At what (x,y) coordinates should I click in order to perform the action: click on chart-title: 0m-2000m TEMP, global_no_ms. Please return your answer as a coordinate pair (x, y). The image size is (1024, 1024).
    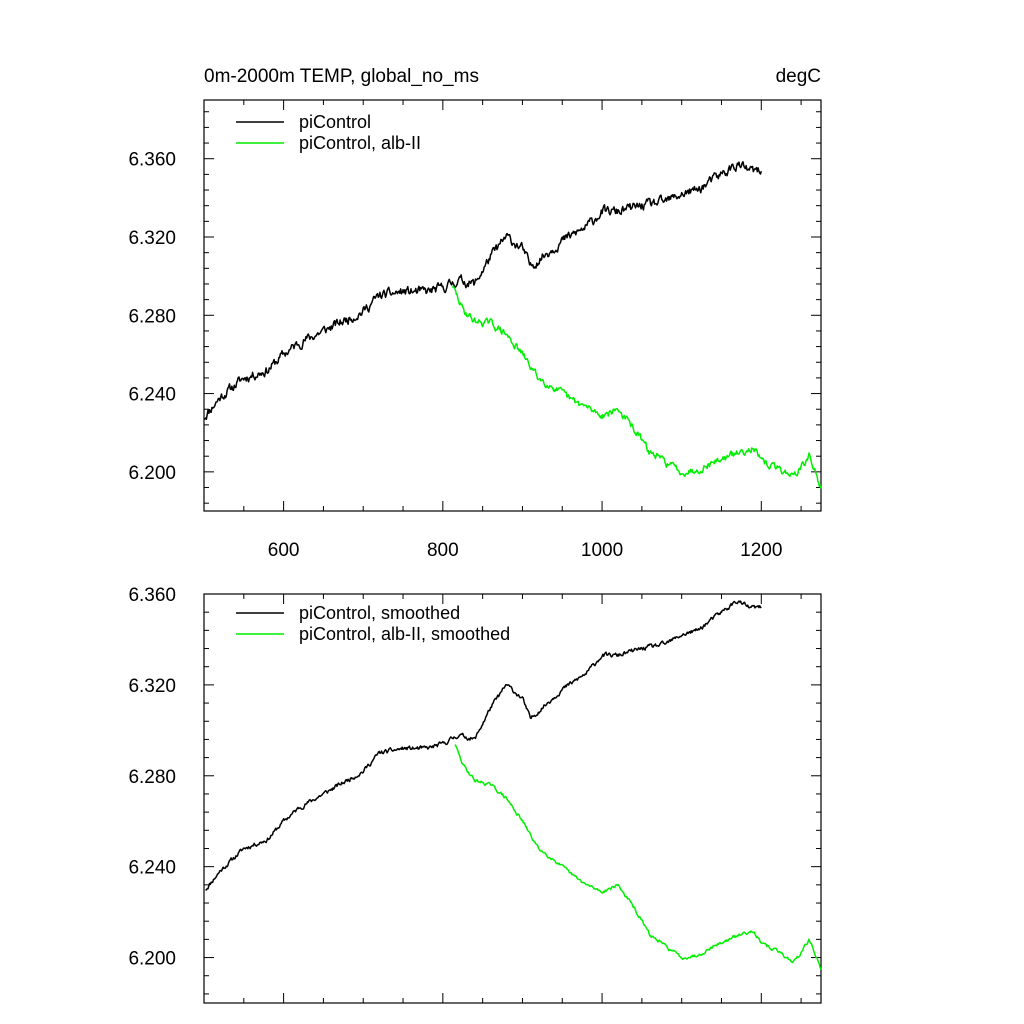
    Looking at the image, I should click on (341, 76).